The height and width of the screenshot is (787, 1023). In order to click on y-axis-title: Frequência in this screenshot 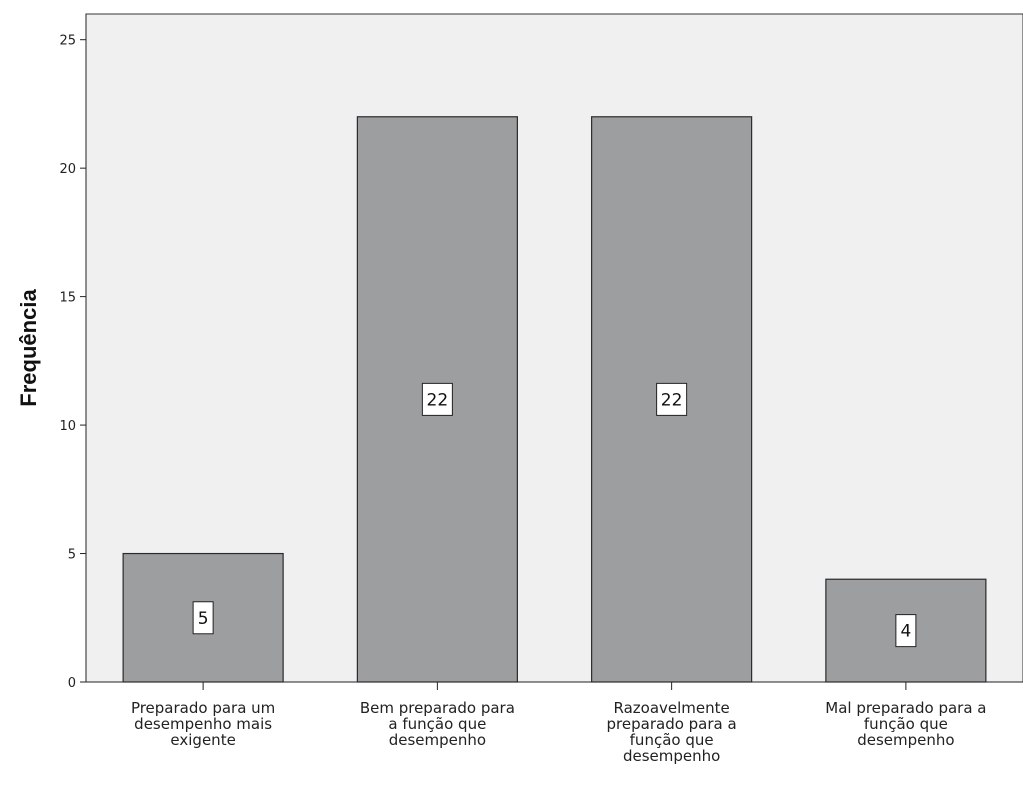, I will do `click(28, 348)`.